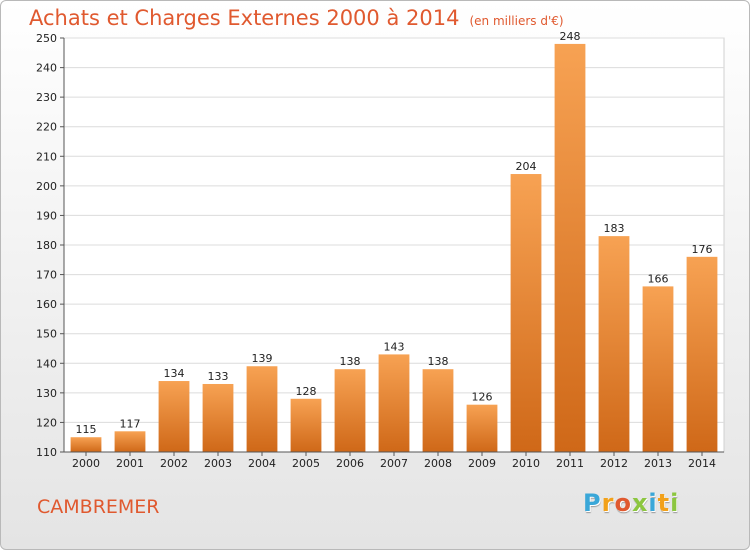  Describe the element at coordinates (46, 304) in the screenshot. I see `y-tick-label: 160` at that location.